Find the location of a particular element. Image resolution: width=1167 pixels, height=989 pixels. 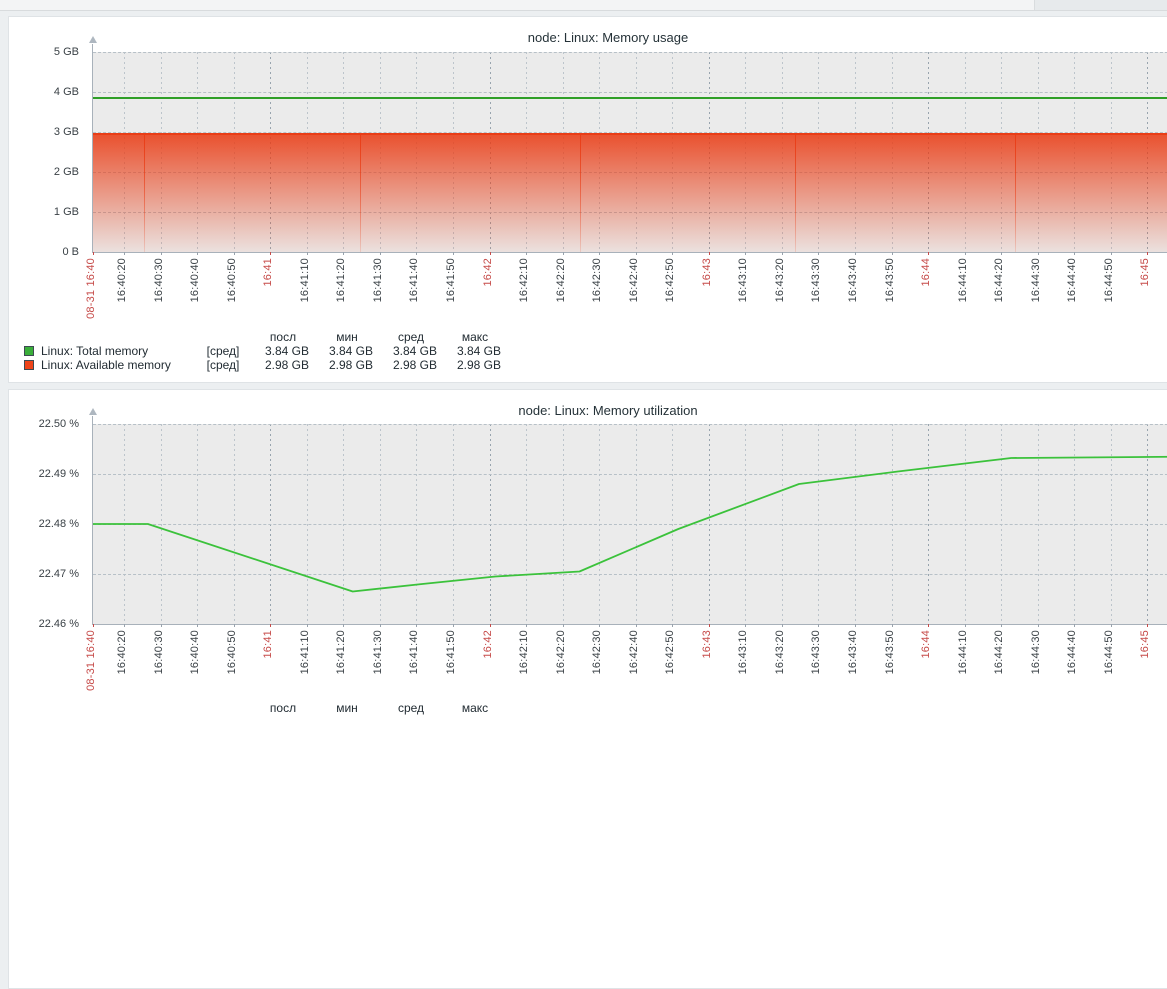

series-line-linux-total-memory is located at coordinates (630, 98).